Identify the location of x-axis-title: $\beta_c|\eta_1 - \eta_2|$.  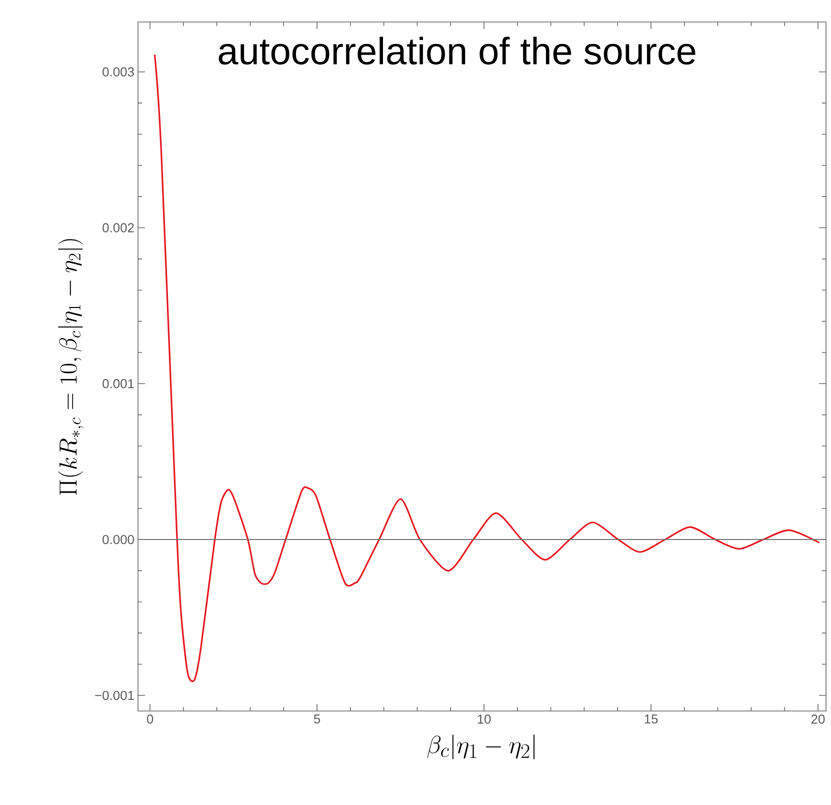
(480, 747).